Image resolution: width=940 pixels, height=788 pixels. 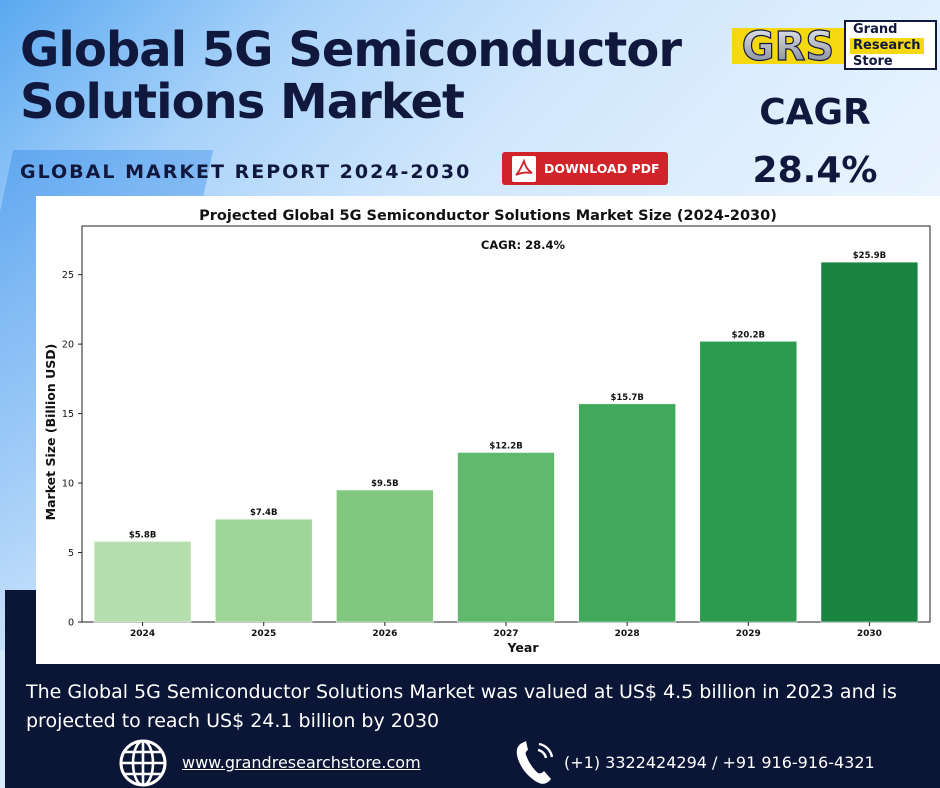 What do you see at coordinates (246, 172) in the screenshot?
I see `report-subtitle: GLOBAL MARKET REPORT 2024-2030` at bounding box center [246, 172].